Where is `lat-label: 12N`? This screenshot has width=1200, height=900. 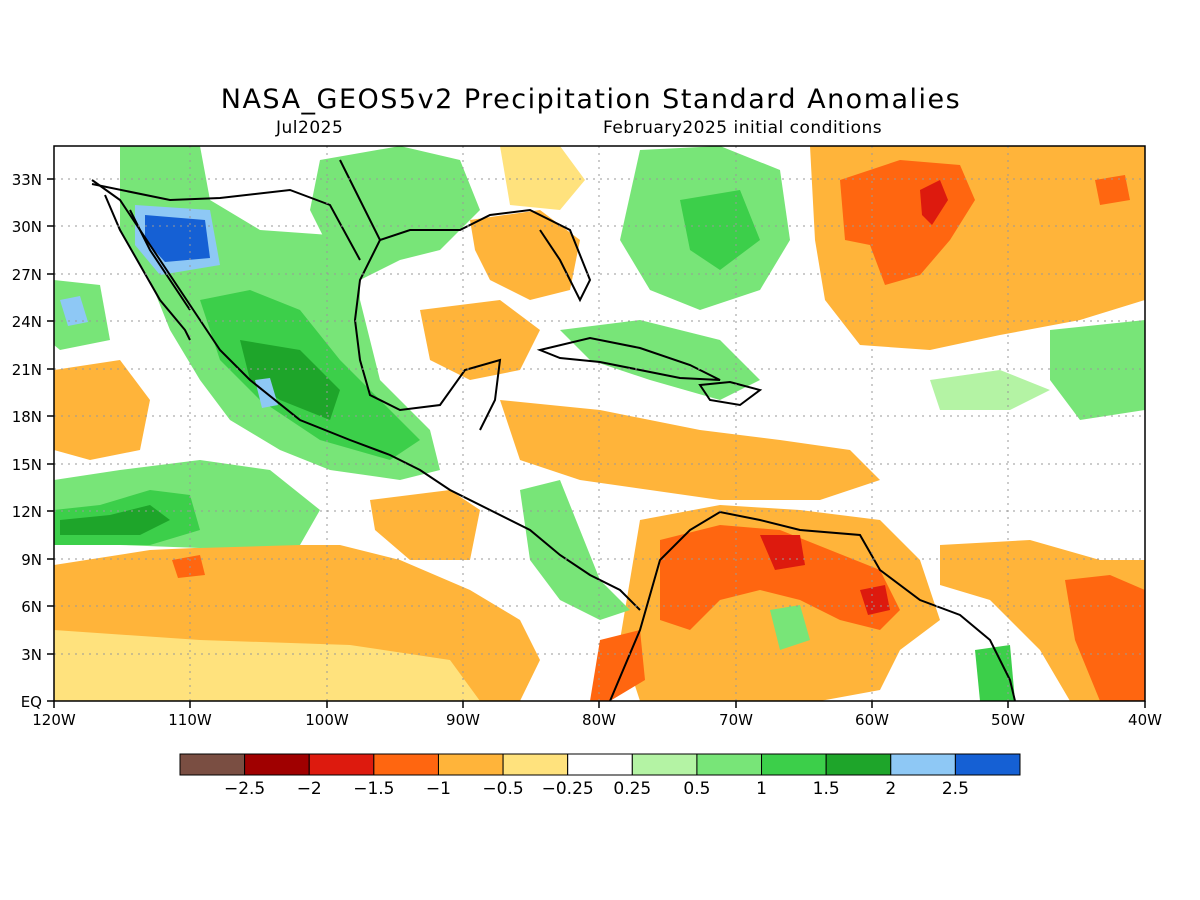
lat-label: 12N is located at coordinates (27, 512).